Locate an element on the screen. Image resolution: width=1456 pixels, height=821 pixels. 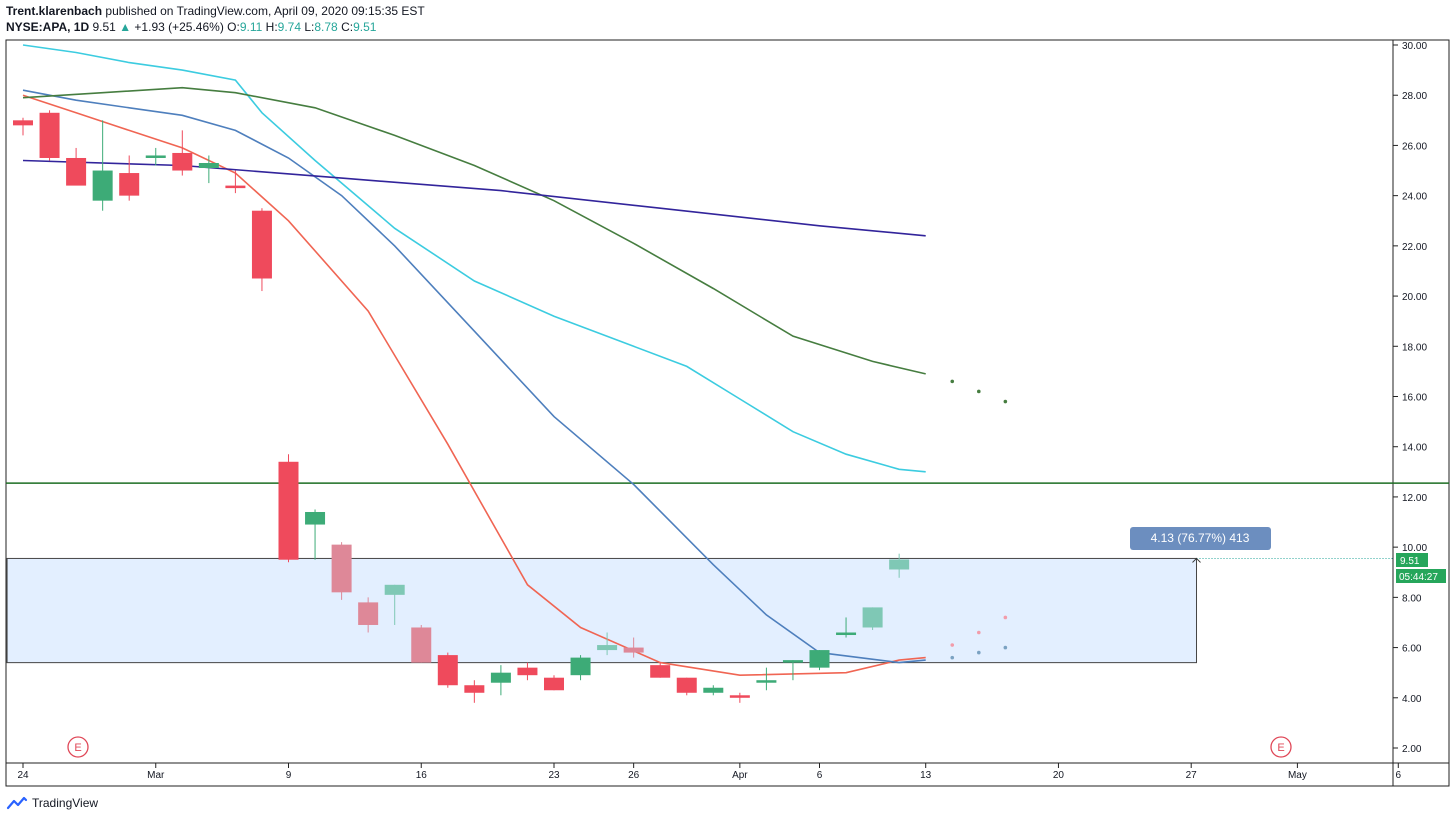
y-tick-label-5: 22.00 is located at coordinates (1414, 247).